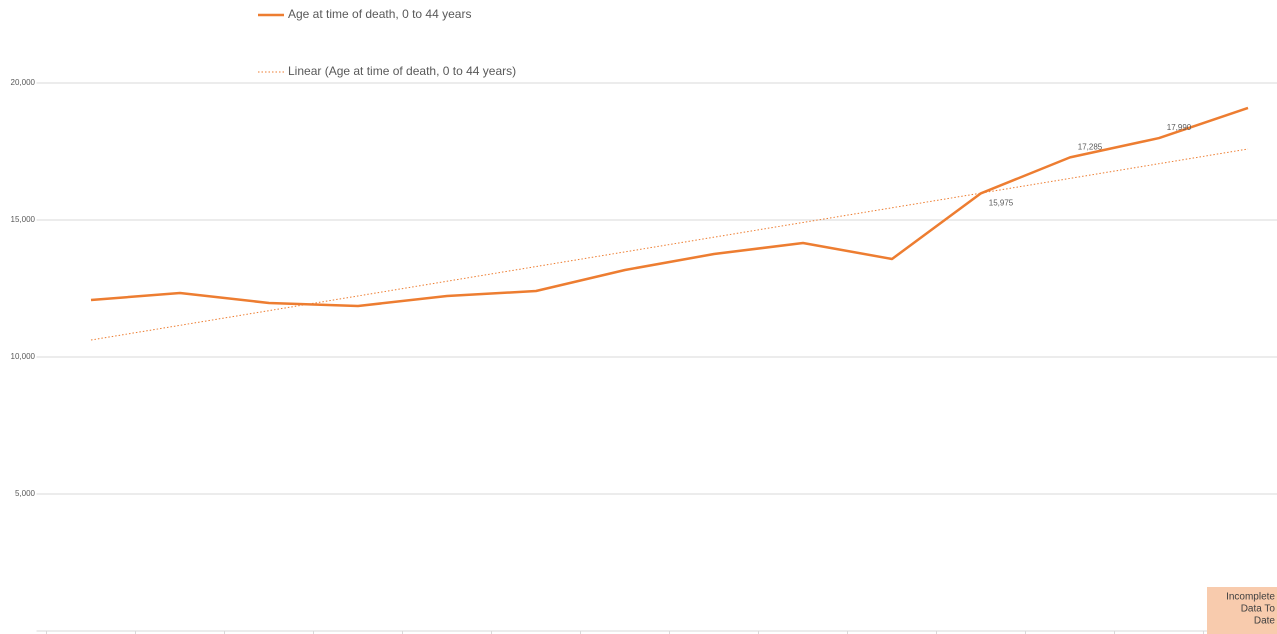 The image size is (1277, 634). Describe the element at coordinates (1001, 202) in the screenshot. I see `data-label: 15,975` at that location.